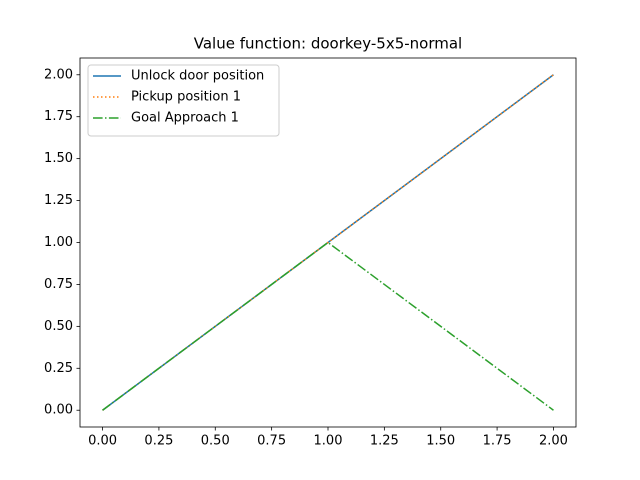  What do you see at coordinates (58, 284) in the screenshot?
I see `y-tick-label: 0.75` at bounding box center [58, 284].